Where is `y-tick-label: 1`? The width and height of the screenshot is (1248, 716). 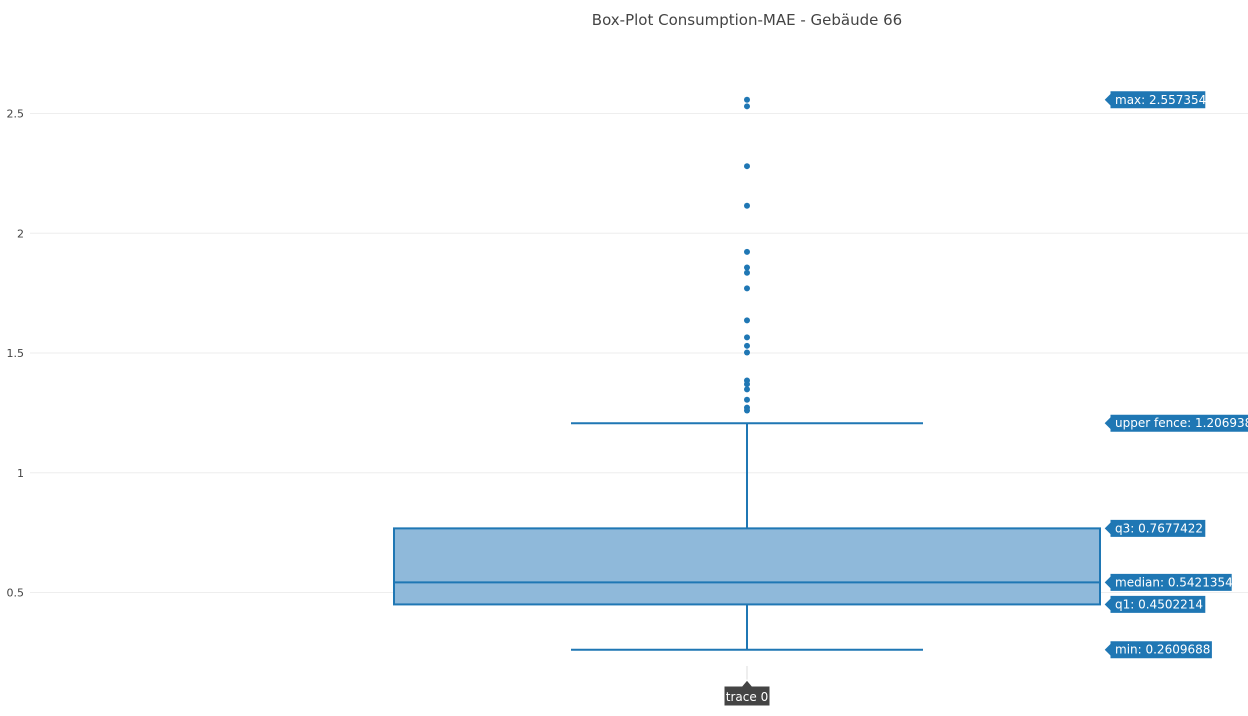 y-tick-label: 1 is located at coordinates (20, 473).